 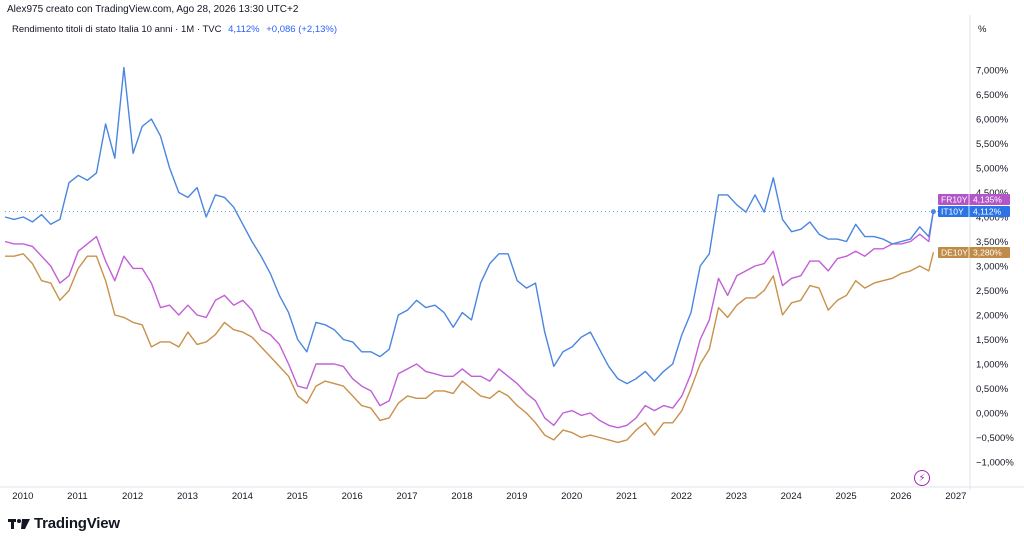 What do you see at coordinates (22, 496) in the screenshot?
I see `x-tick-label: 2010` at bounding box center [22, 496].